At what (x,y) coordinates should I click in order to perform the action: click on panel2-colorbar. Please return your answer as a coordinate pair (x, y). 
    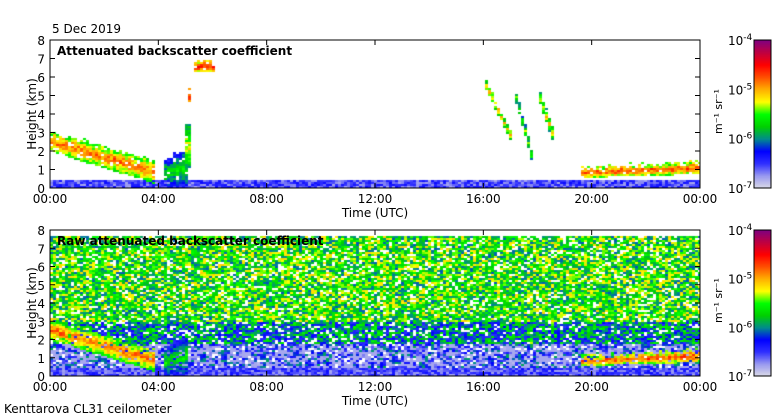
    Looking at the image, I should click on (762, 303).